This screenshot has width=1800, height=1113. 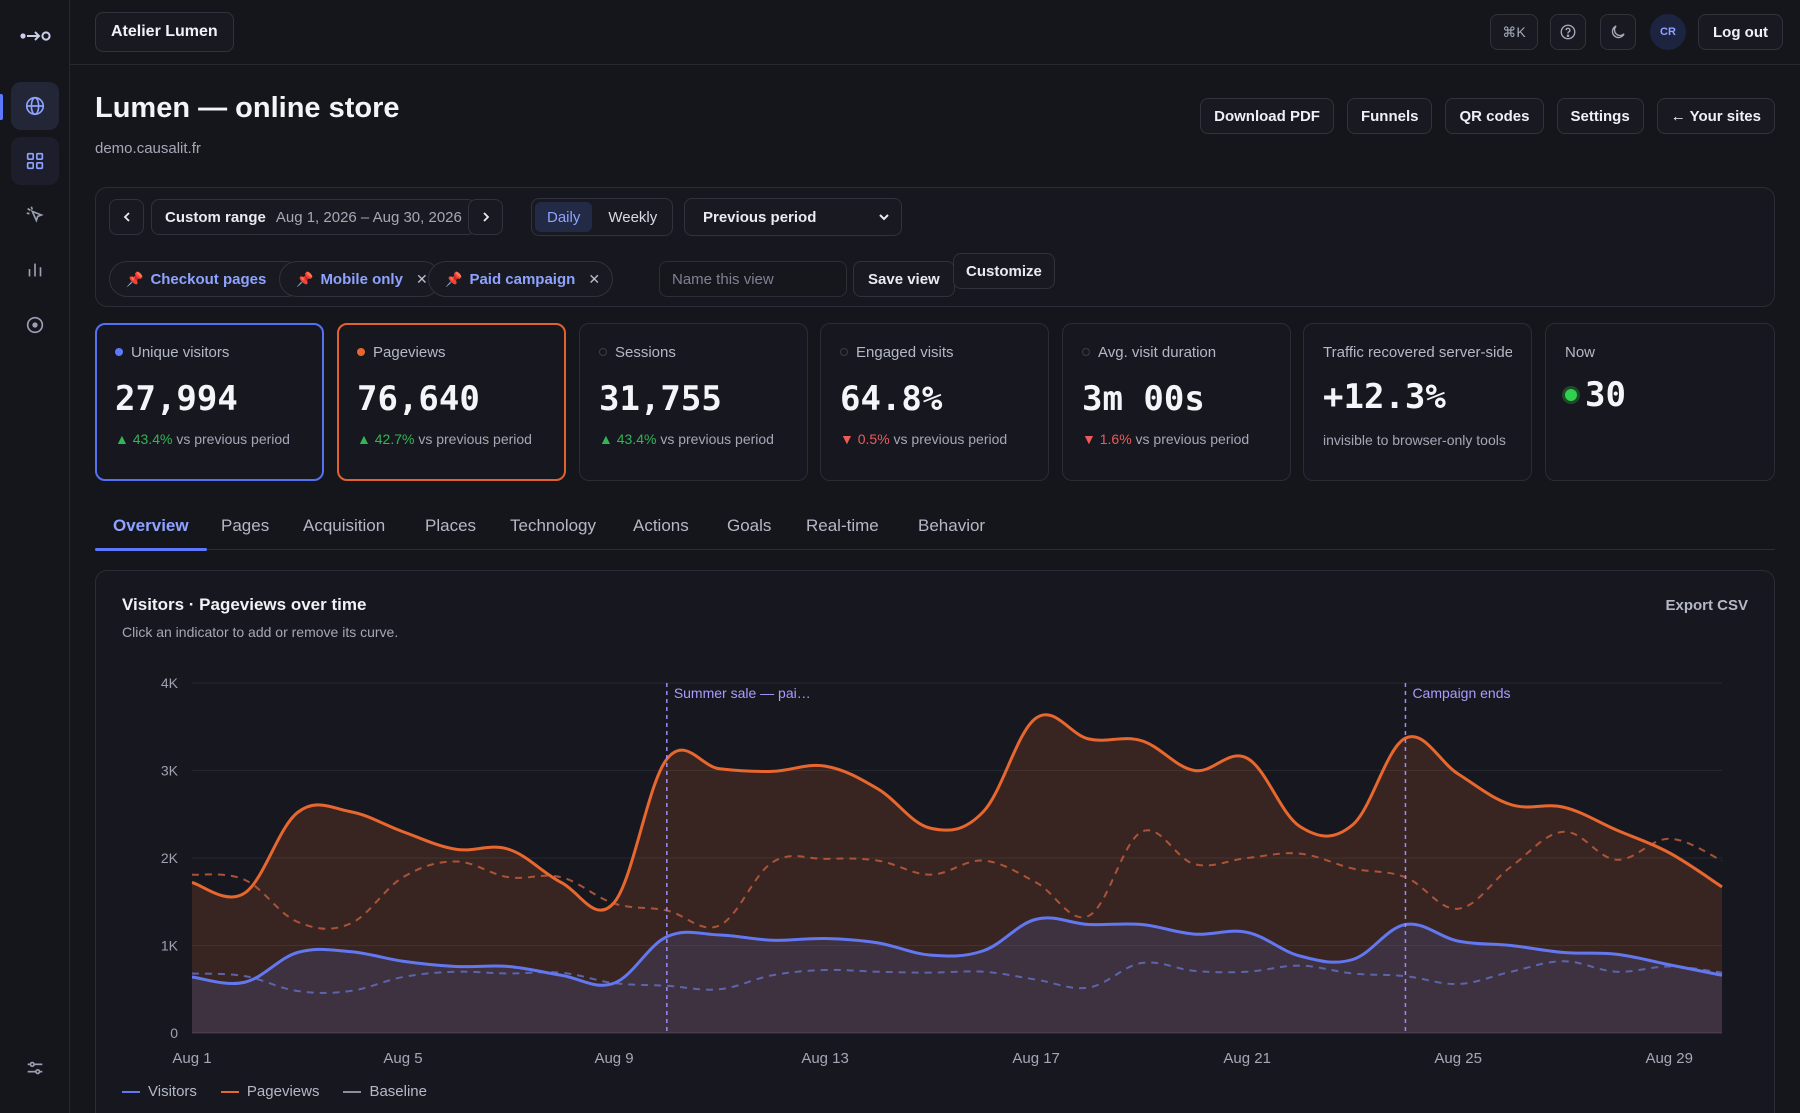 I want to click on annotation-label: Campaign ends, so click(x=1461, y=693).